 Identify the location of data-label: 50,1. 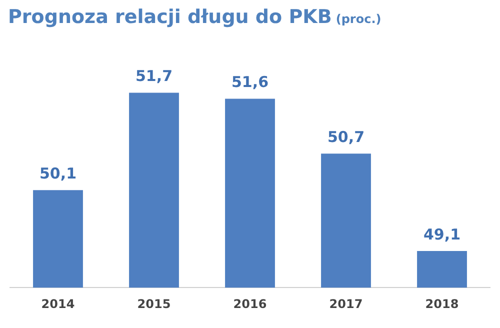
(58, 173).